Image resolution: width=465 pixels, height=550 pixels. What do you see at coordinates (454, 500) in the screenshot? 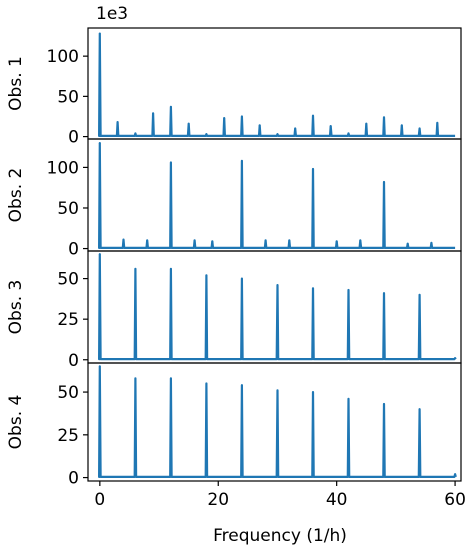
I see `x-tick-label: 60` at bounding box center [454, 500].